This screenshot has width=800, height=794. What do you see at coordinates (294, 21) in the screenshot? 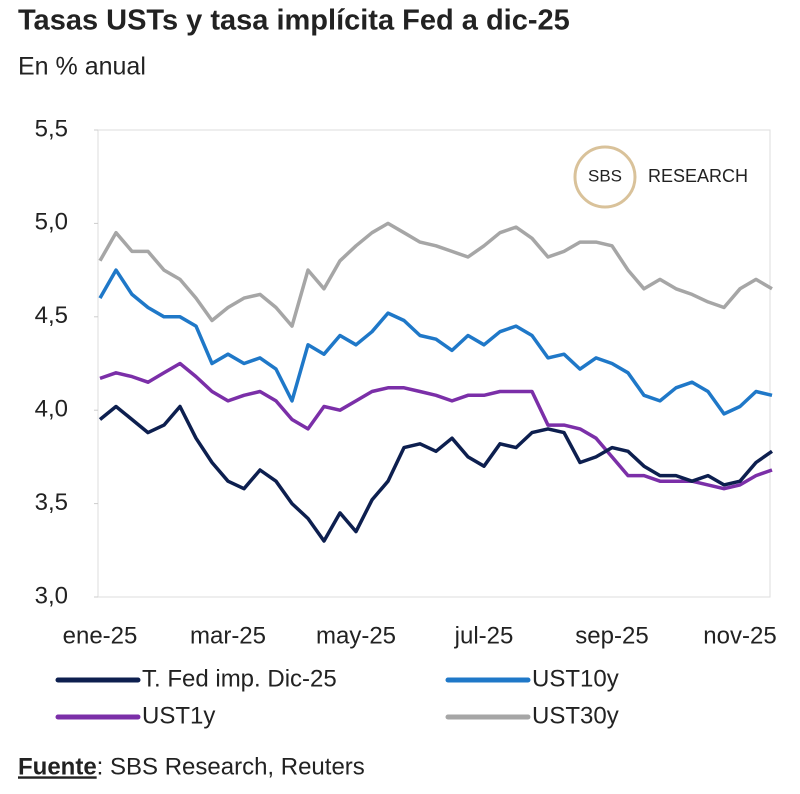
I see `chart-title: Tasas USTs y tasa implícita Fed a dic-25` at bounding box center [294, 21].